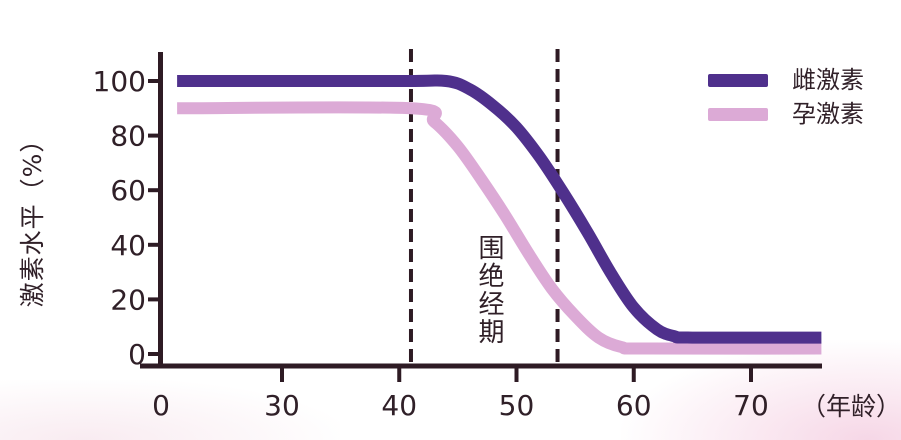 Image resolution: width=901 pixels, height=440 pixels. What do you see at coordinates (786, 114) in the screenshot?
I see `legend-item-progesterone: 孕激素` at bounding box center [786, 114].